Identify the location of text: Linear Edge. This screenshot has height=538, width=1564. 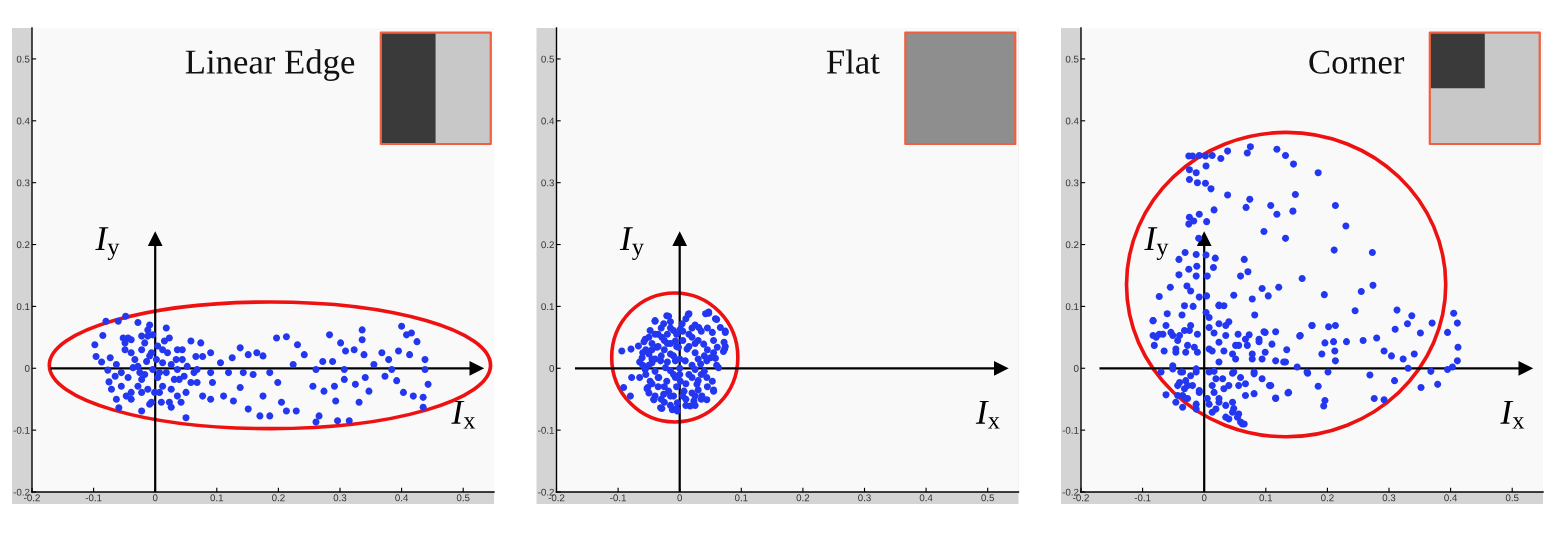
(270, 65).